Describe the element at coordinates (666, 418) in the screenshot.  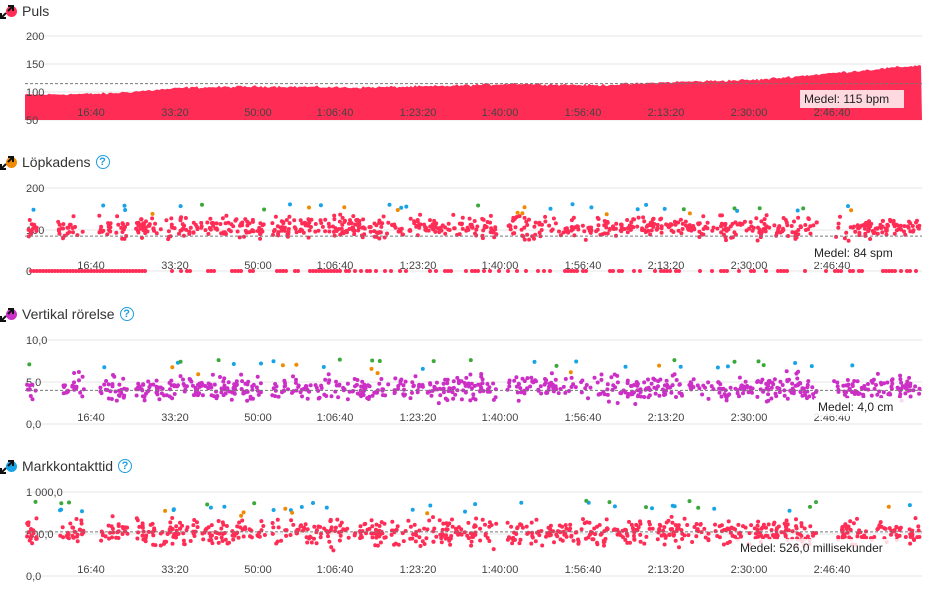
I see `x-tick-label: 2:13:20` at that location.